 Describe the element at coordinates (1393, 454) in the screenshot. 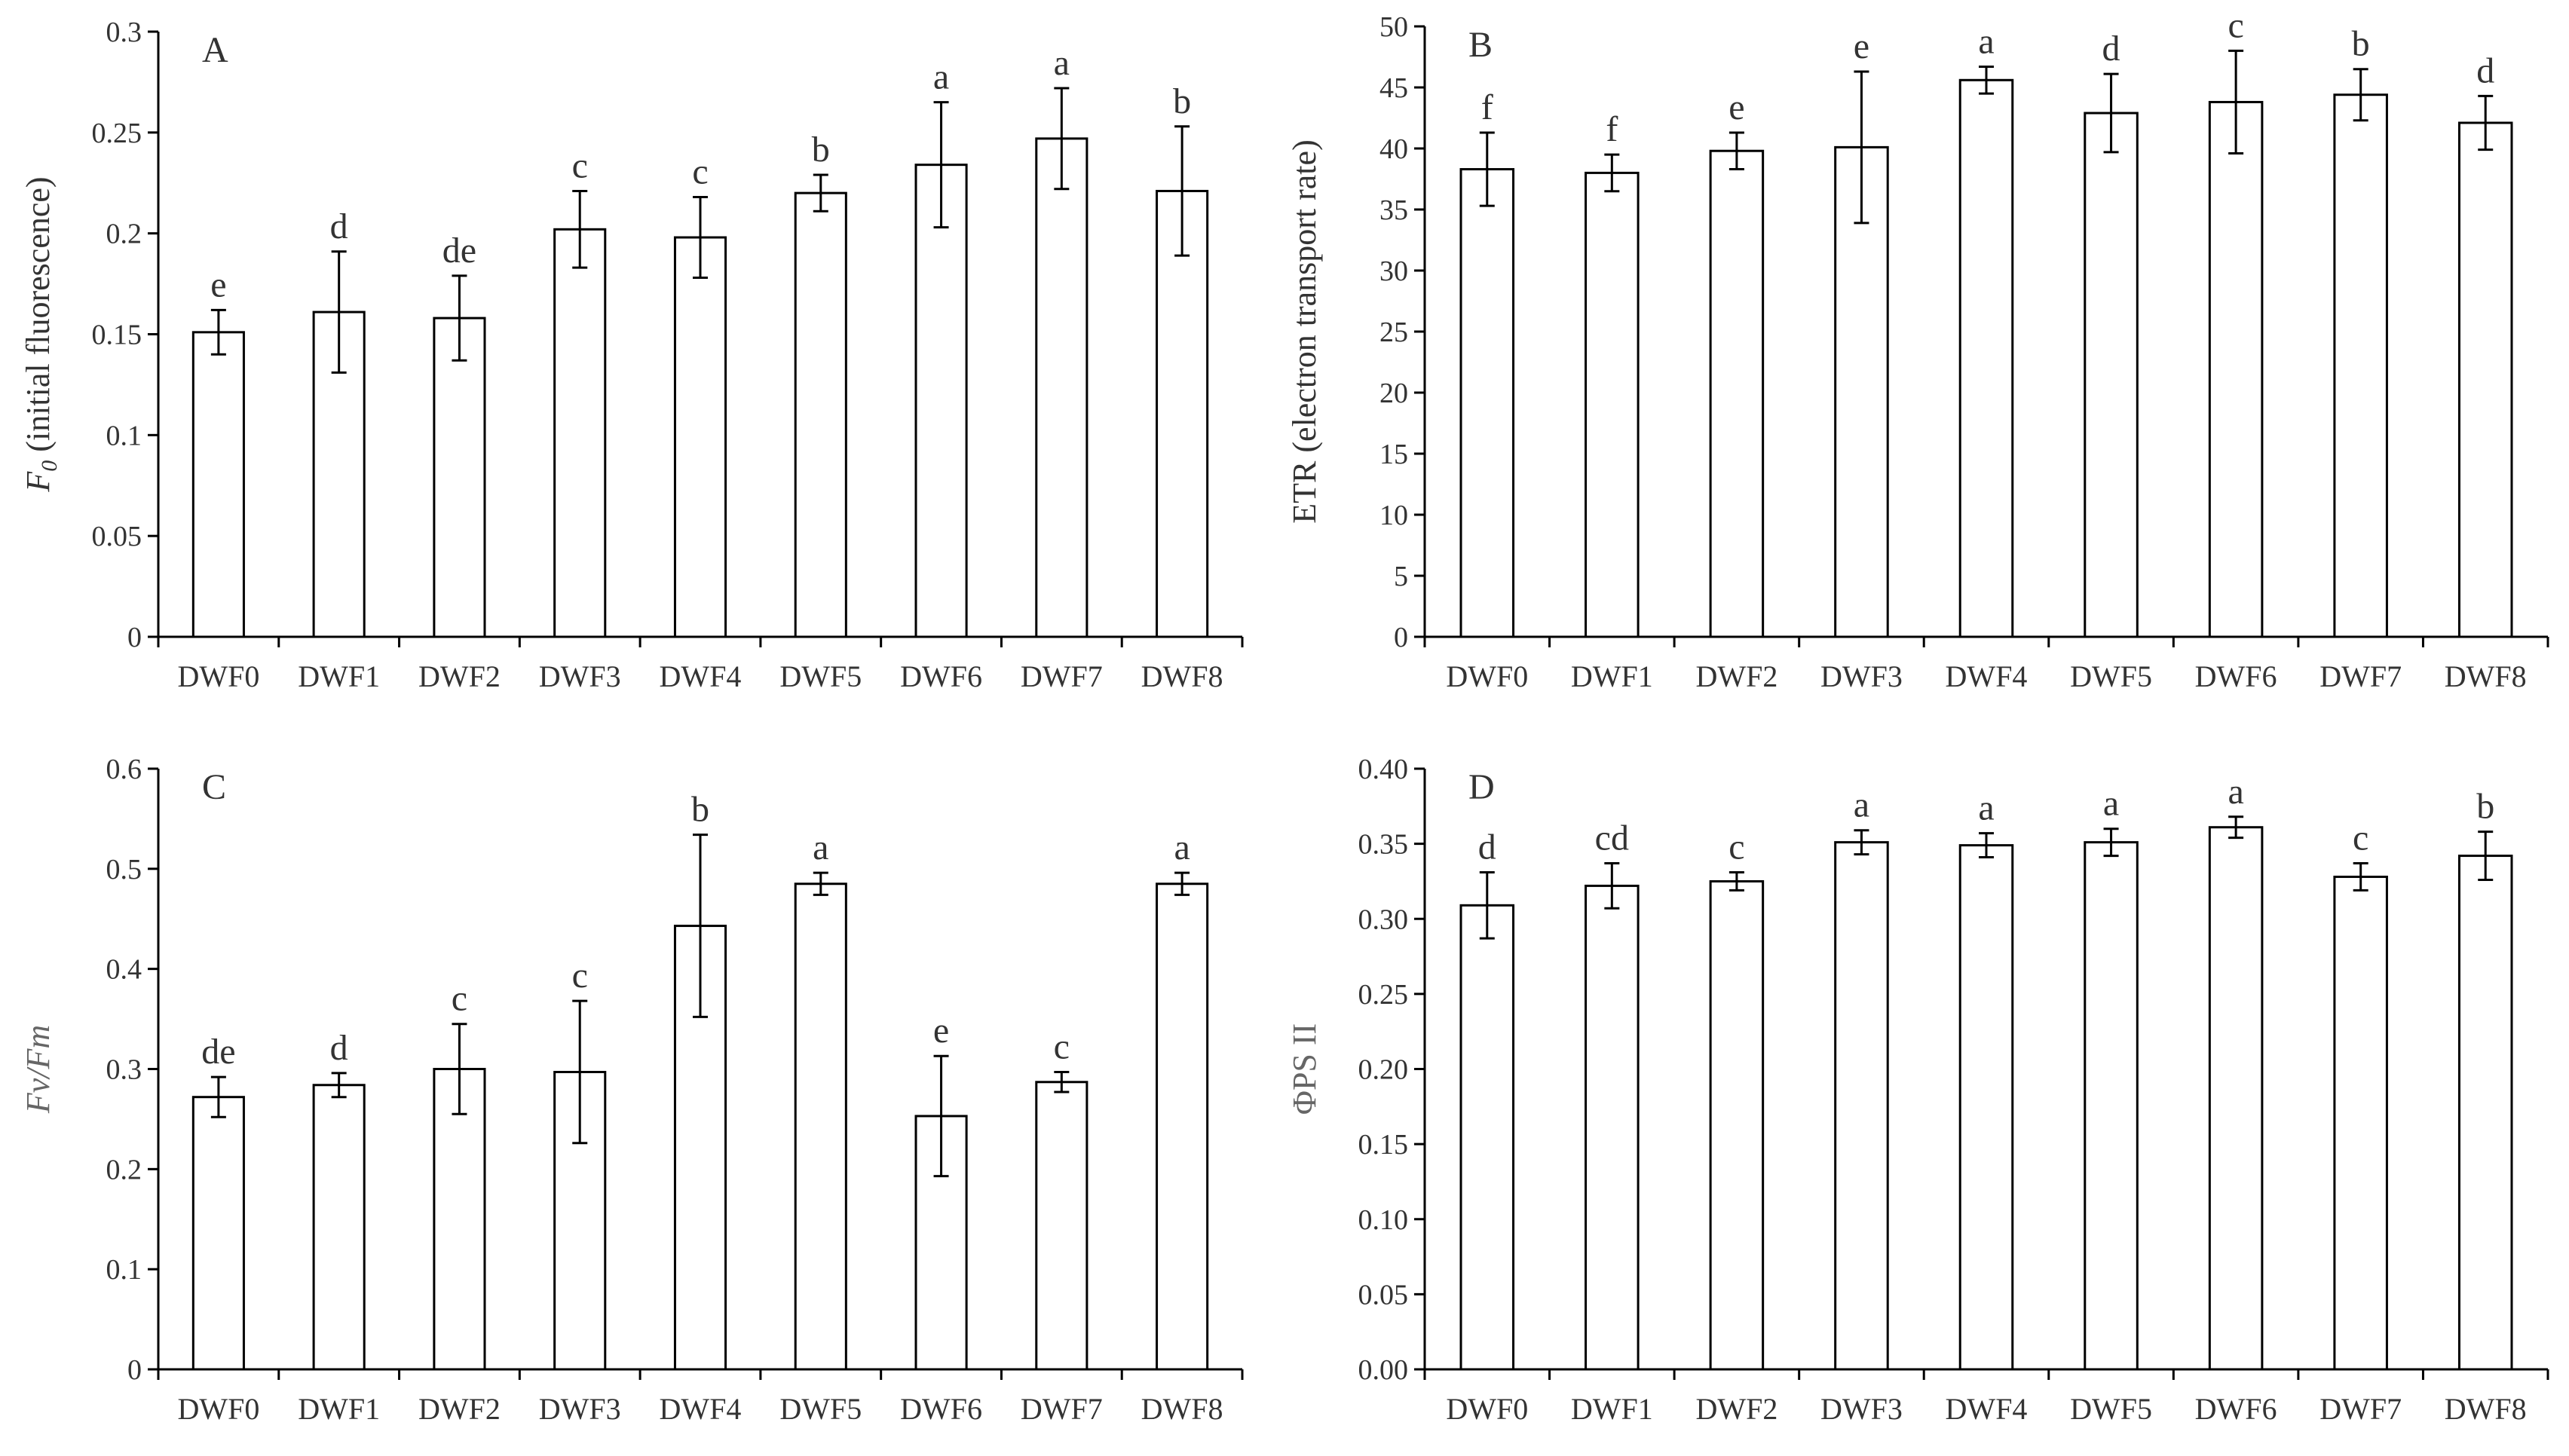

I see `y-tick-label: 15` at that location.